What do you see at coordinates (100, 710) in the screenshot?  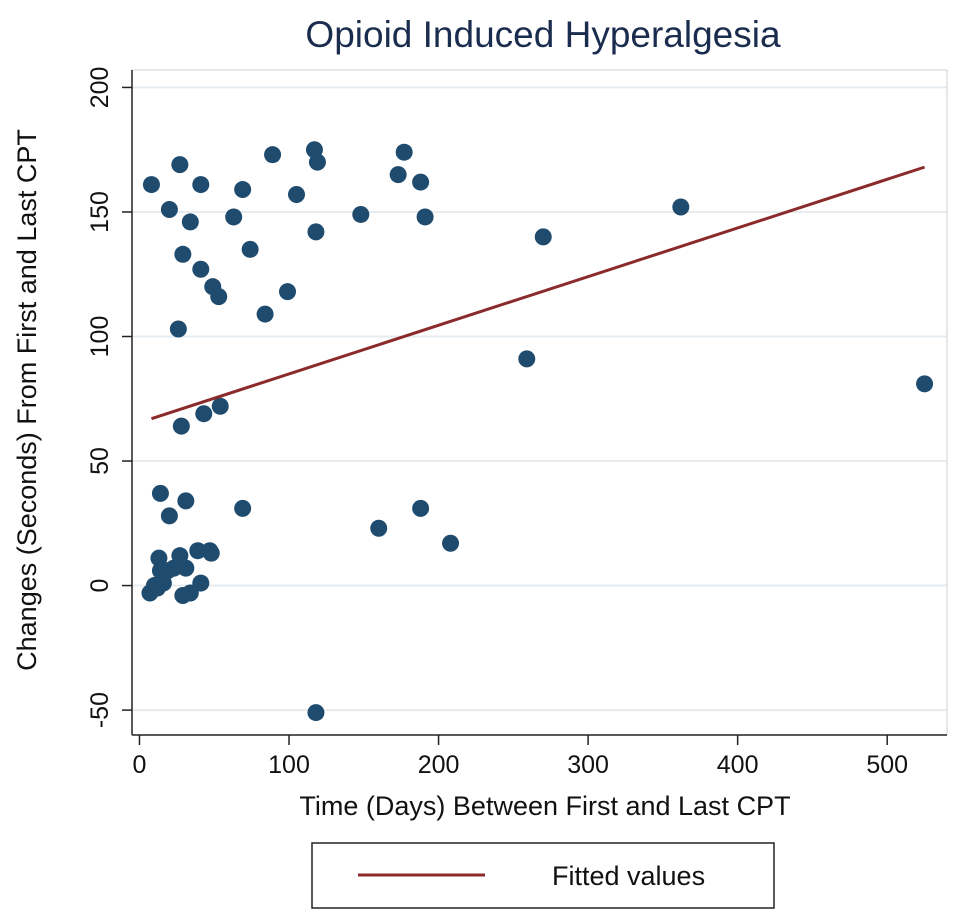 I see `y-tick-label: -50` at bounding box center [100, 710].